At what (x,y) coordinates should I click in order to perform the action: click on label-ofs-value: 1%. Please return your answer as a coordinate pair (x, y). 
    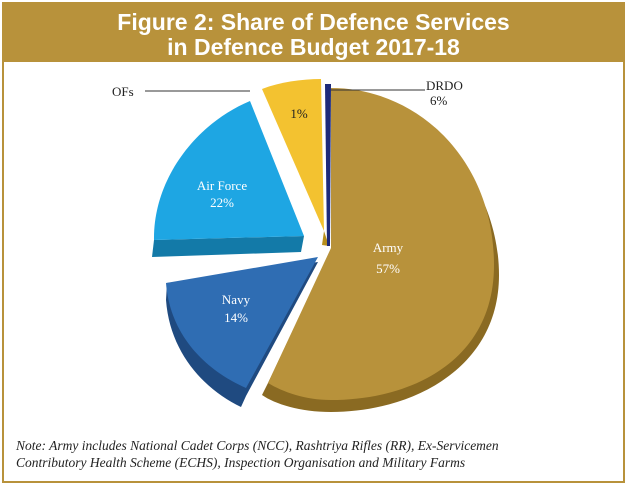
    Looking at the image, I should click on (299, 113).